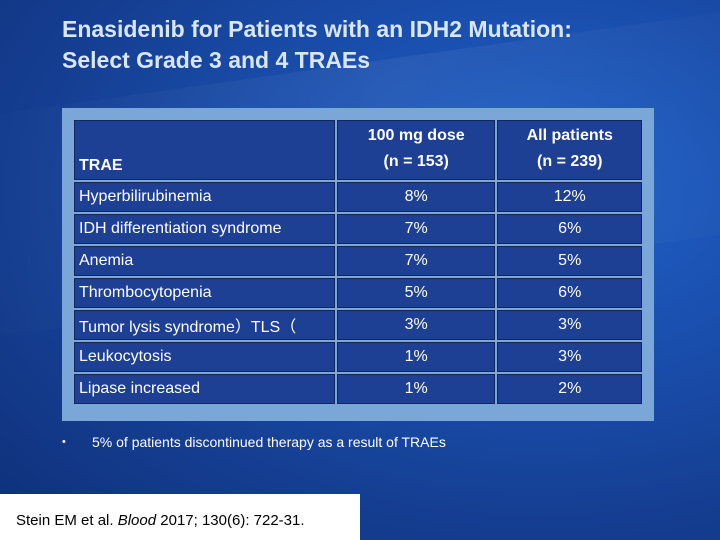 The width and height of the screenshot is (720, 540). I want to click on header-all-patients-n: (n = 239), so click(570, 161).